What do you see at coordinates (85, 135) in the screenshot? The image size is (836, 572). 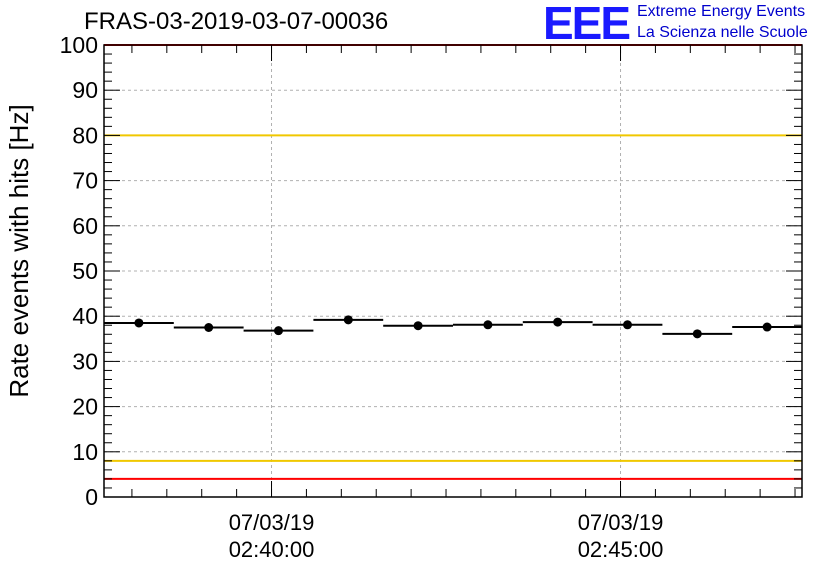 I see `y-tick-label: 80` at bounding box center [85, 135].